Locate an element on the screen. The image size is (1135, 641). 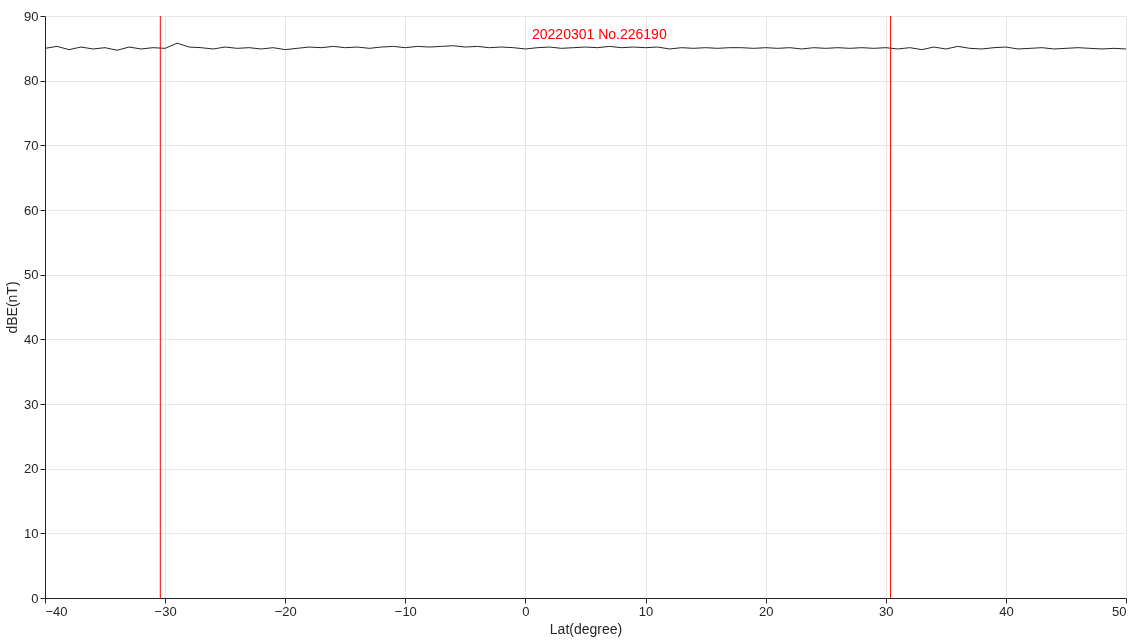
y-tick-label: 80 is located at coordinates (31, 81).